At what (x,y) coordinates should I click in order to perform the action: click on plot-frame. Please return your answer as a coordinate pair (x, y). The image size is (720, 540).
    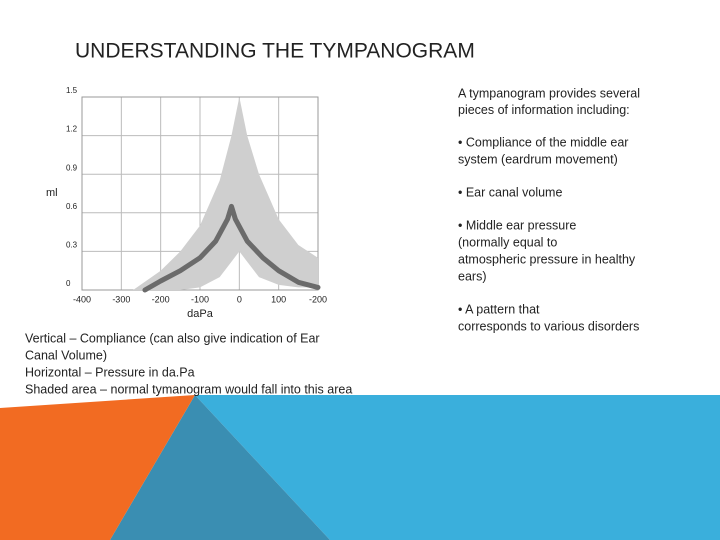
    Looking at the image, I should click on (200, 193).